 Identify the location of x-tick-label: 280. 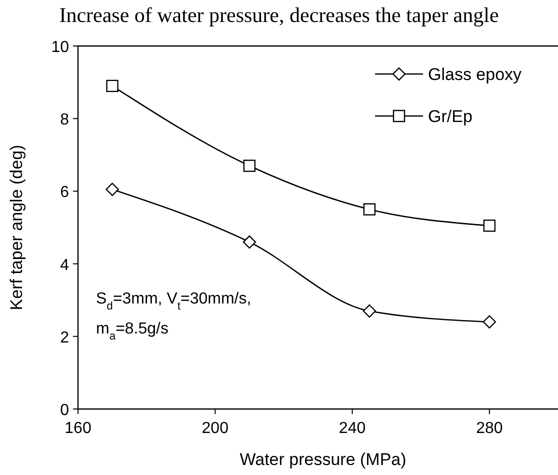
(489, 428).